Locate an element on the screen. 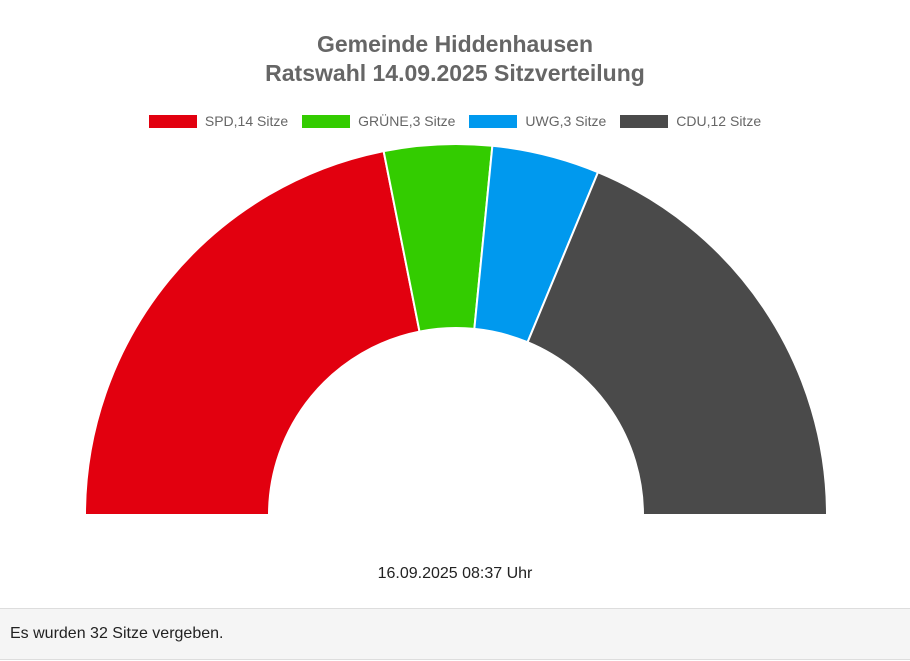 This screenshot has width=910, height=661. legend-item-uwg: UWG,3 Sitze is located at coordinates (537, 121).